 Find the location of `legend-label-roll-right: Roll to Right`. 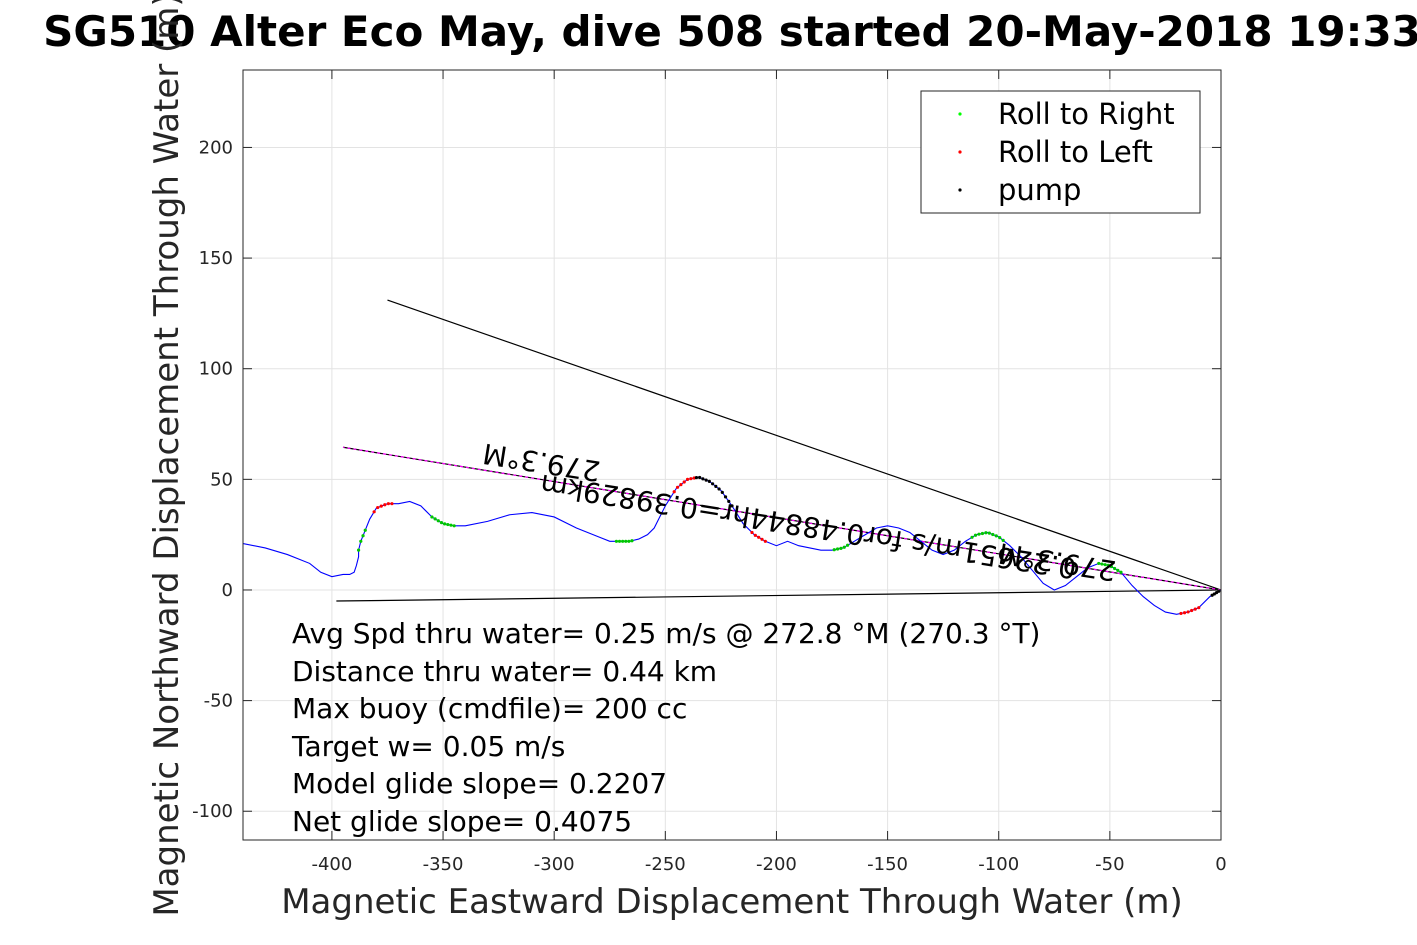

legend-label-roll-right: Roll to Right is located at coordinates (1086, 114).